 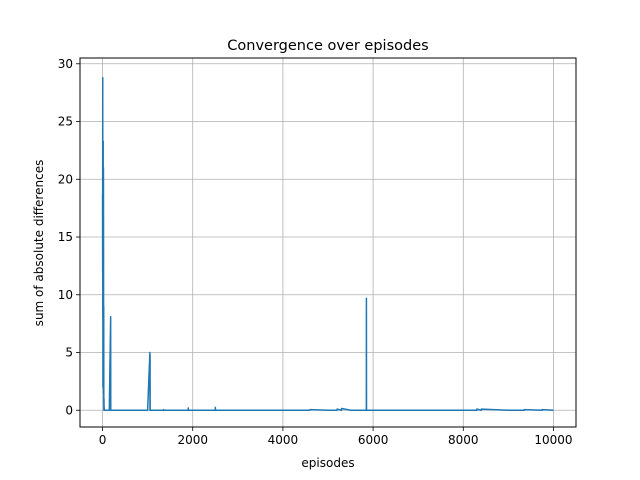 I want to click on x-axis-label: episodes, so click(x=327, y=463).